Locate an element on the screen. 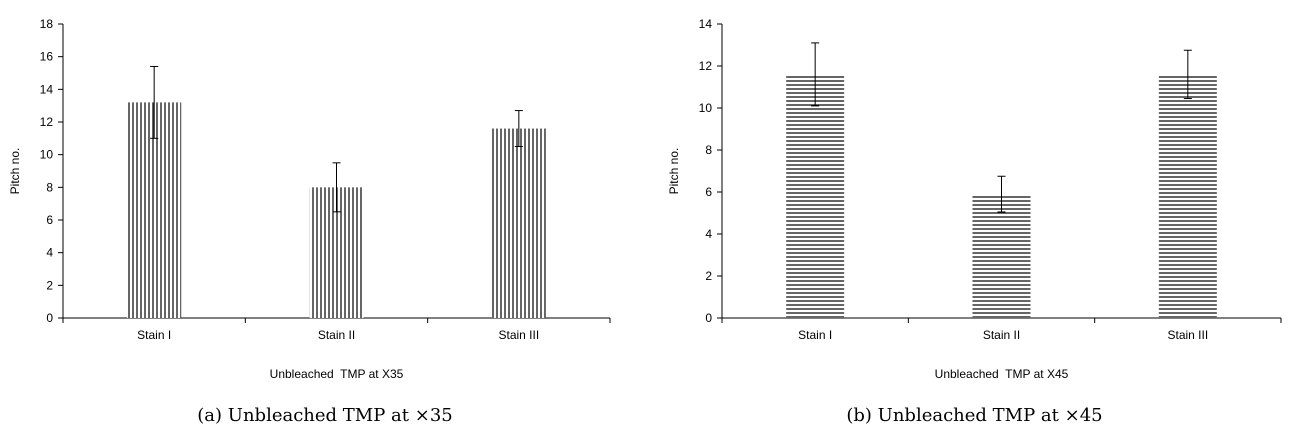 The width and height of the screenshot is (1299, 437). x-axis-title: Unbleached TMP at X35 is located at coordinates (337, 374).